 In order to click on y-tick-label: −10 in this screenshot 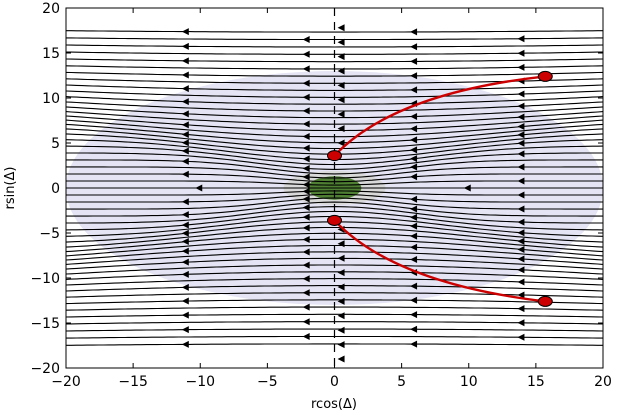, I will do `click(45, 279)`.